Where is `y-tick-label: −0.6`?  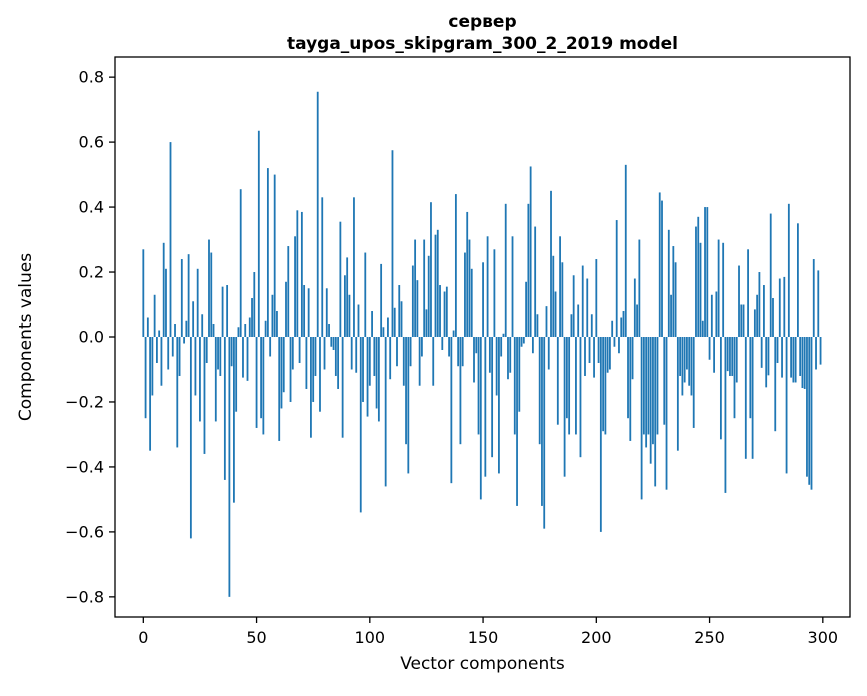
y-tick-label: −0.6 is located at coordinates (84, 531).